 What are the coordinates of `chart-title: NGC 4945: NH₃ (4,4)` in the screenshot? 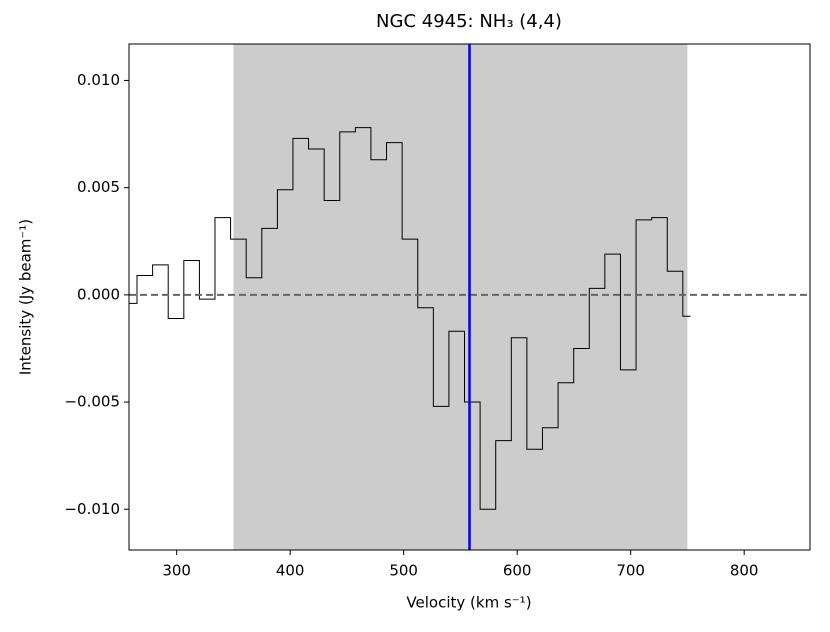 It's located at (469, 21).